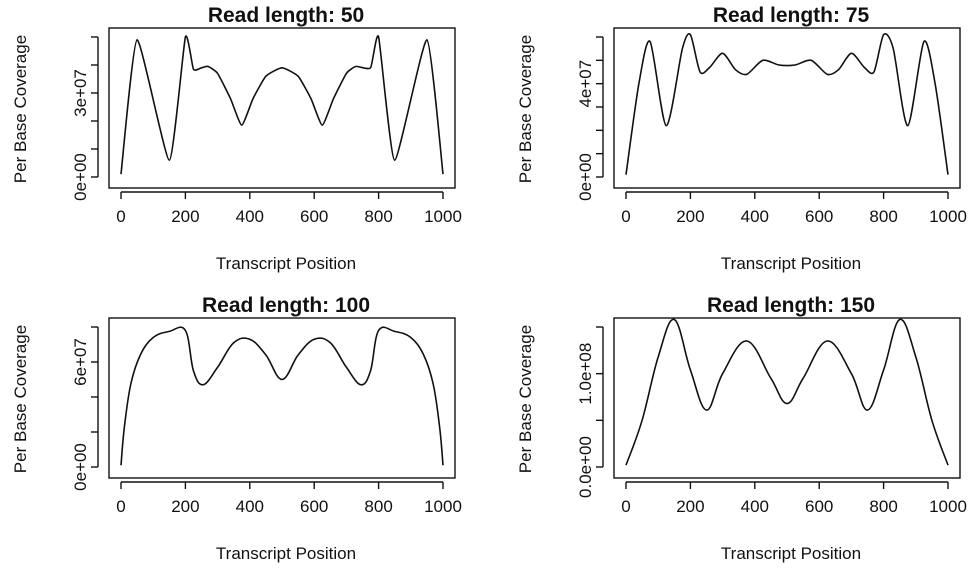 The width and height of the screenshot is (976, 571). I want to click on y-axis: 0e+00 6e+07, so click(85, 408).